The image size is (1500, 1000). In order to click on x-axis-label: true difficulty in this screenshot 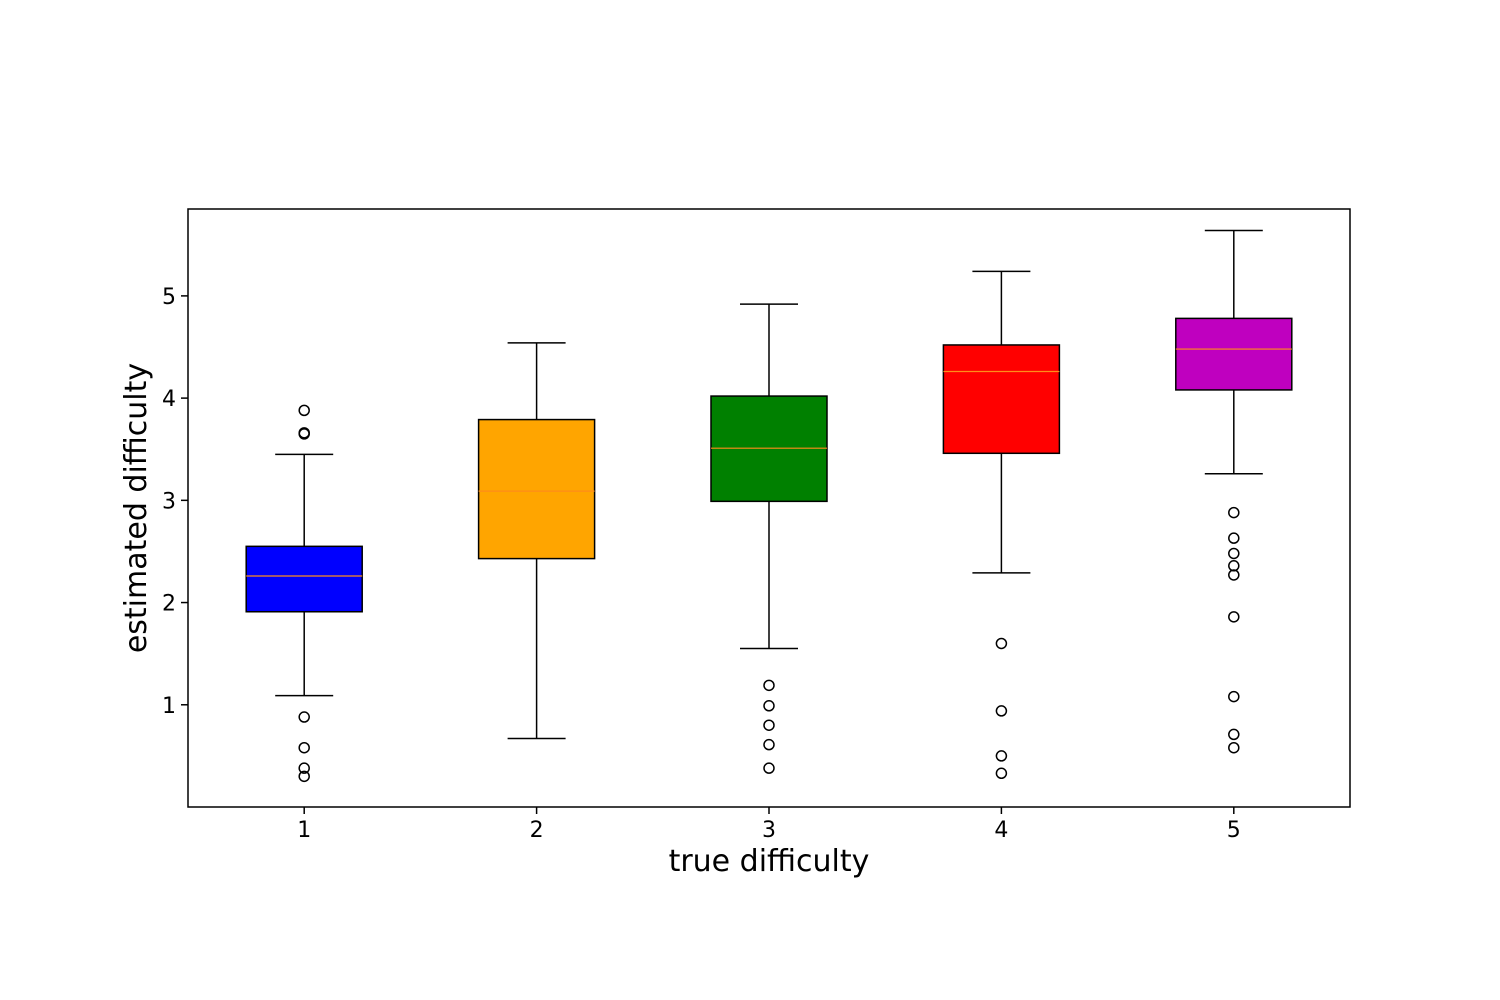, I will do `click(769, 861)`.